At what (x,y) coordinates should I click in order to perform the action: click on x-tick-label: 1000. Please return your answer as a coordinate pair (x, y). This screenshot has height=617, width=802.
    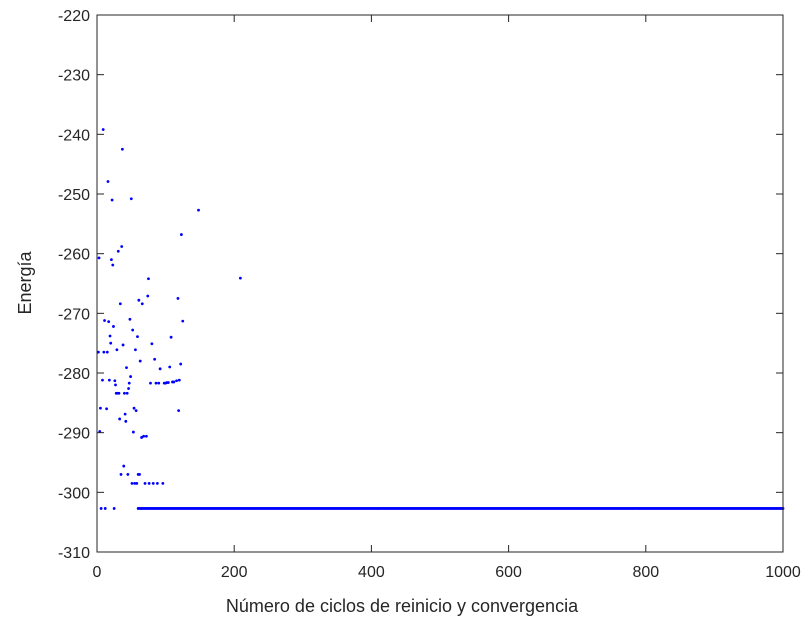
    Looking at the image, I should click on (783, 572).